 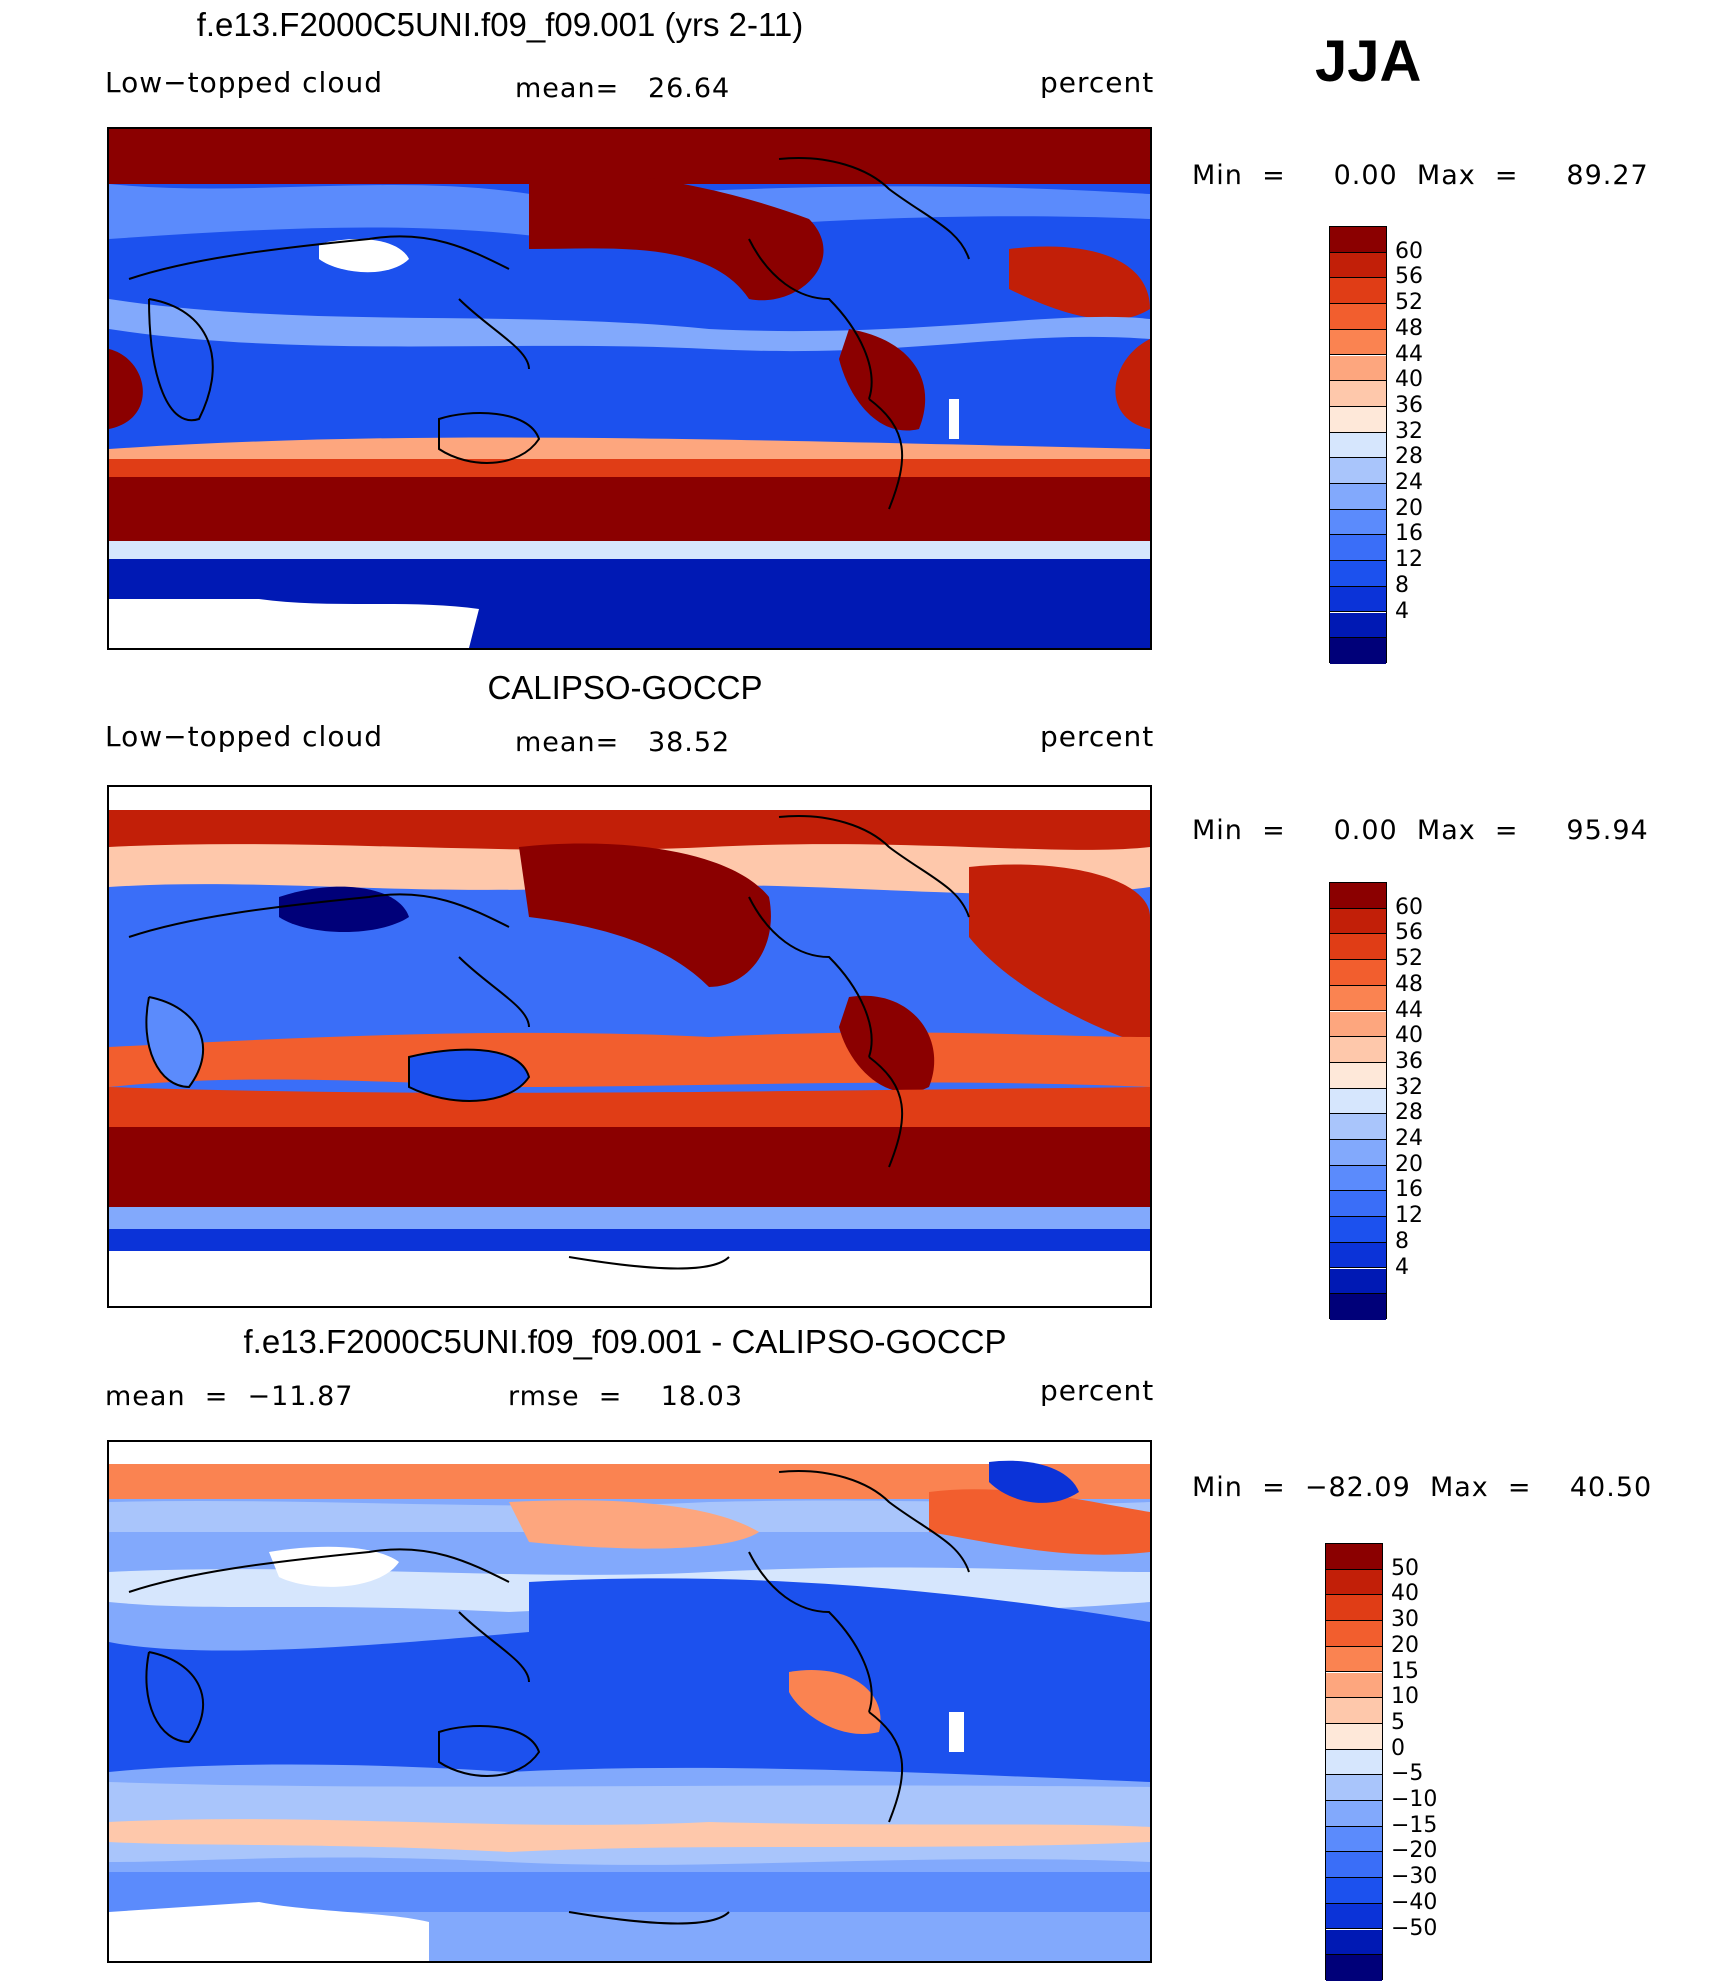 What do you see at coordinates (1414, 1902) in the screenshot?
I see `colorbar-tick-label: −40` at bounding box center [1414, 1902].